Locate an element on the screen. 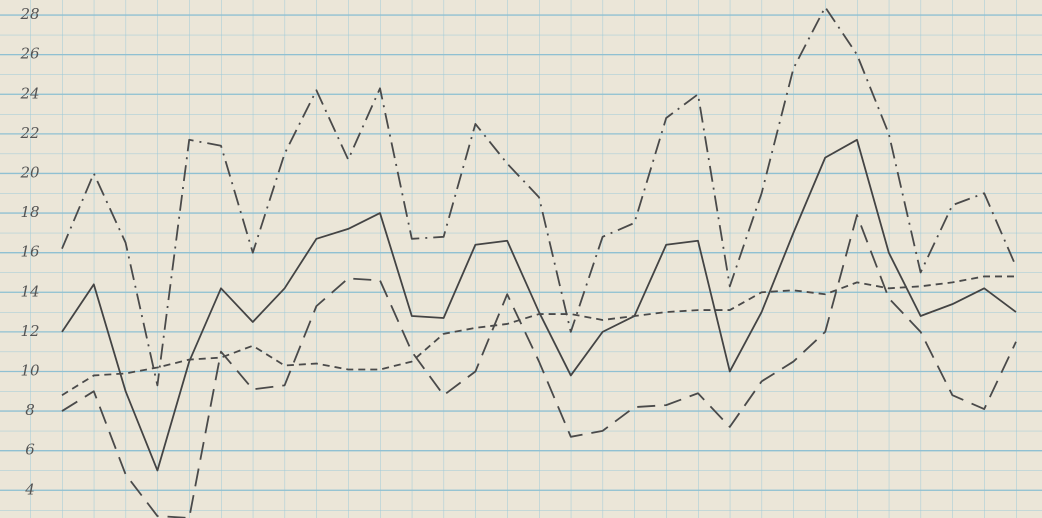 The image size is (1042, 518). y-tick-label: 28 is located at coordinates (29, 14).